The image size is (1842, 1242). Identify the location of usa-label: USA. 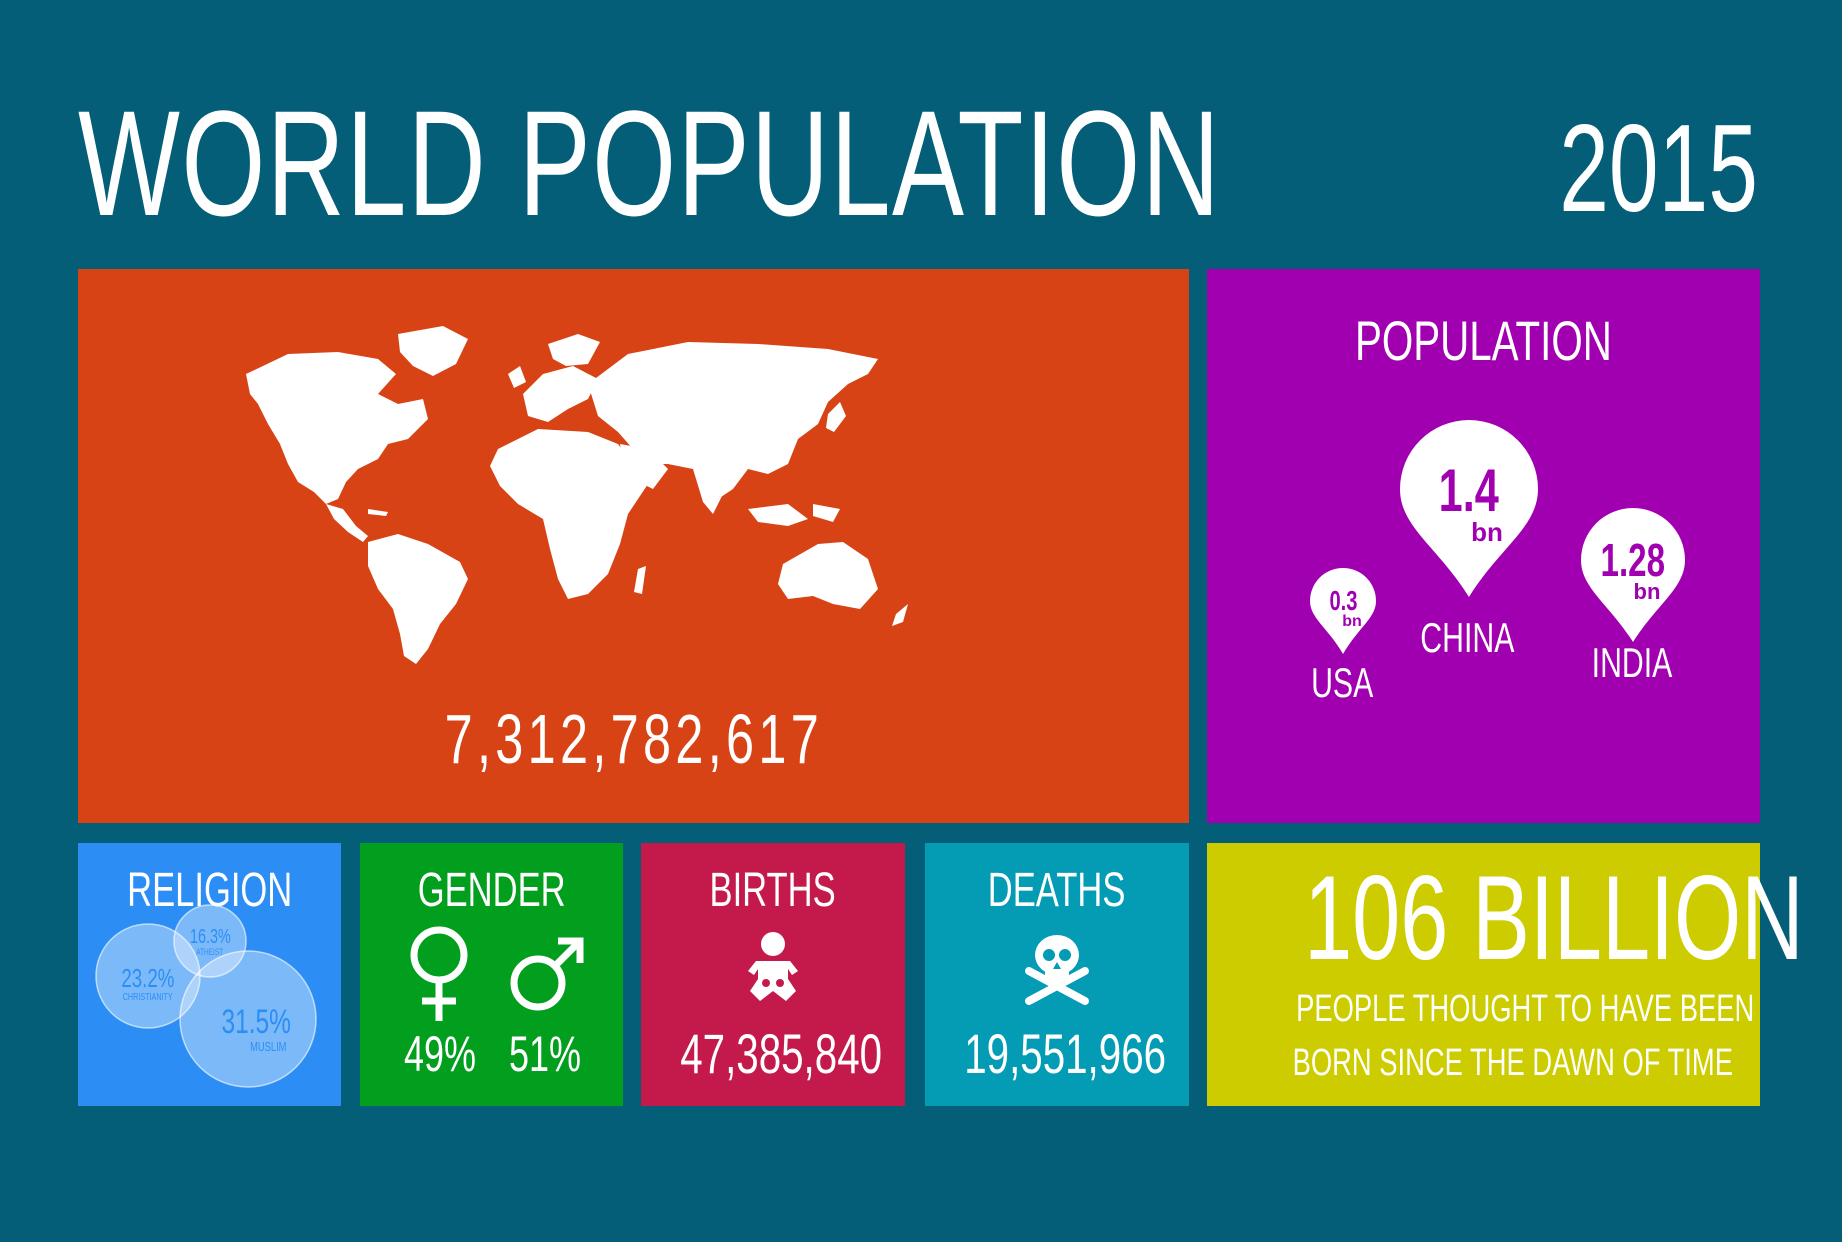
(1342, 682).